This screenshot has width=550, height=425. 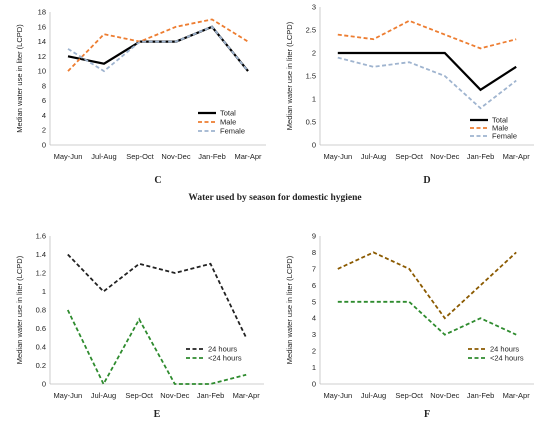 I want to click on y-tick-label: 0.5, so click(x=311, y=122).